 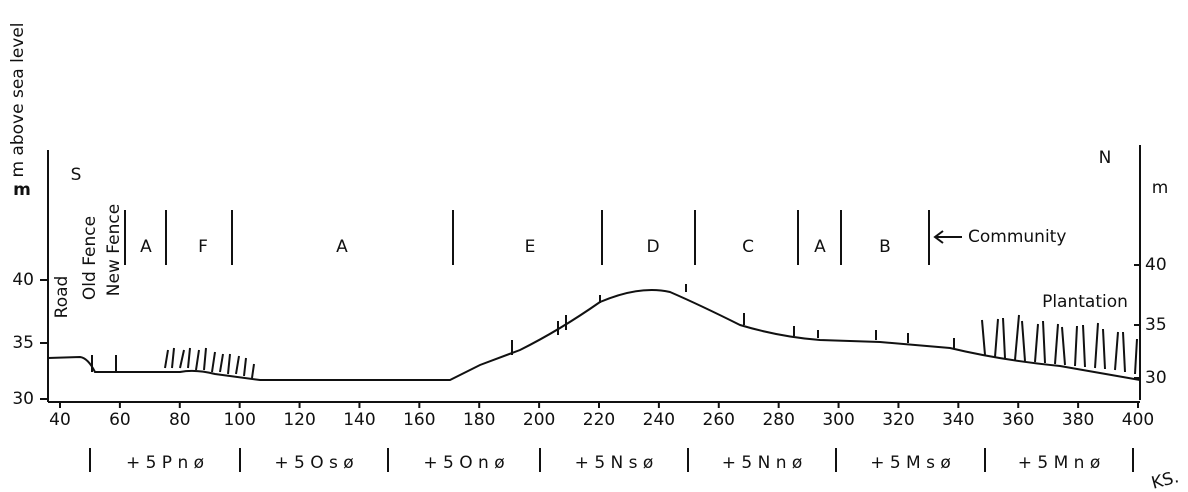 I want to click on code-label: + 5 O n ø, so click(x=463, y=463).